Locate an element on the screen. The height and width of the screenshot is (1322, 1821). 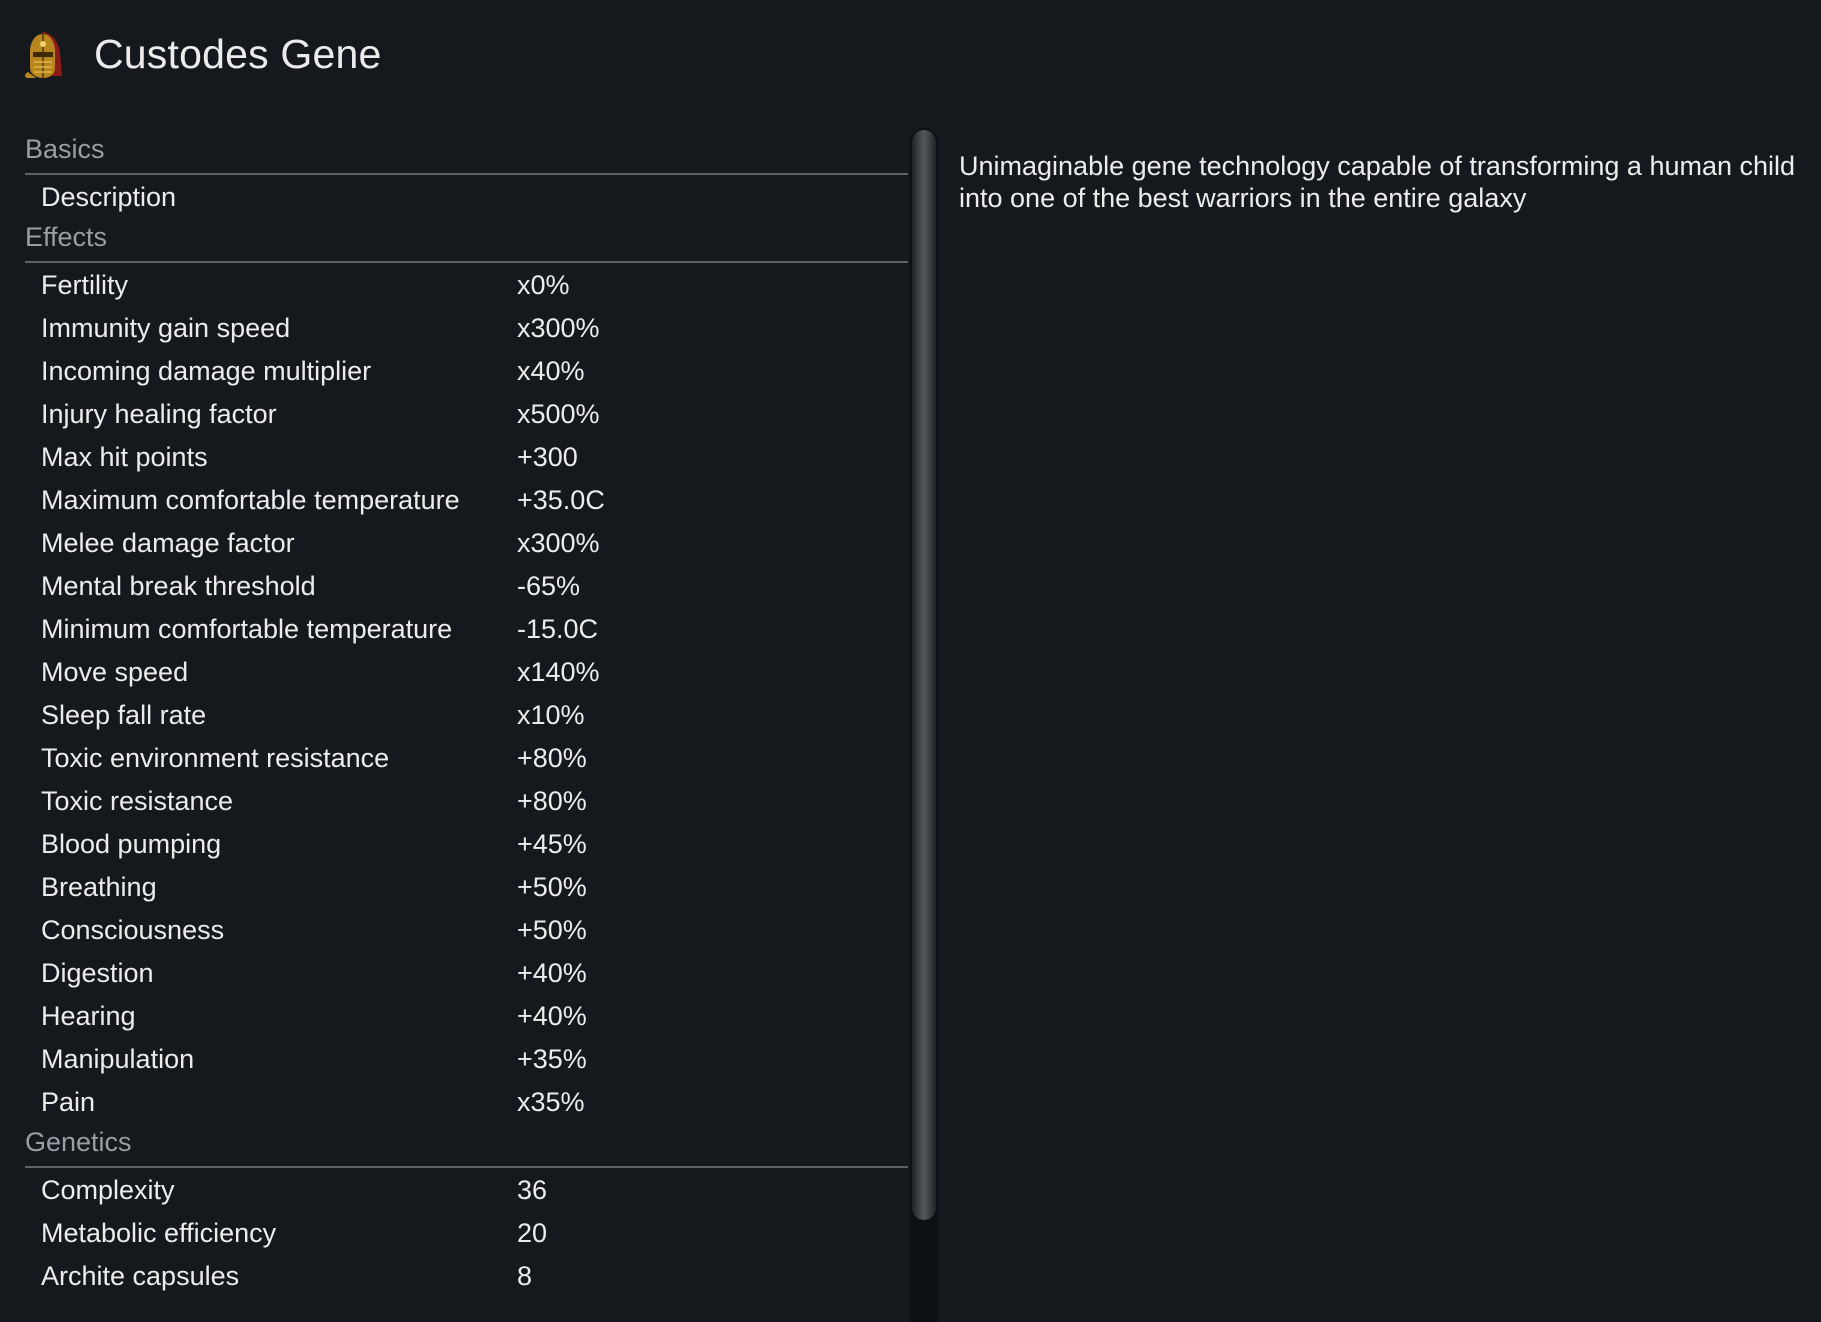
stat-label: Breathing is located at coordinates (99, 887).